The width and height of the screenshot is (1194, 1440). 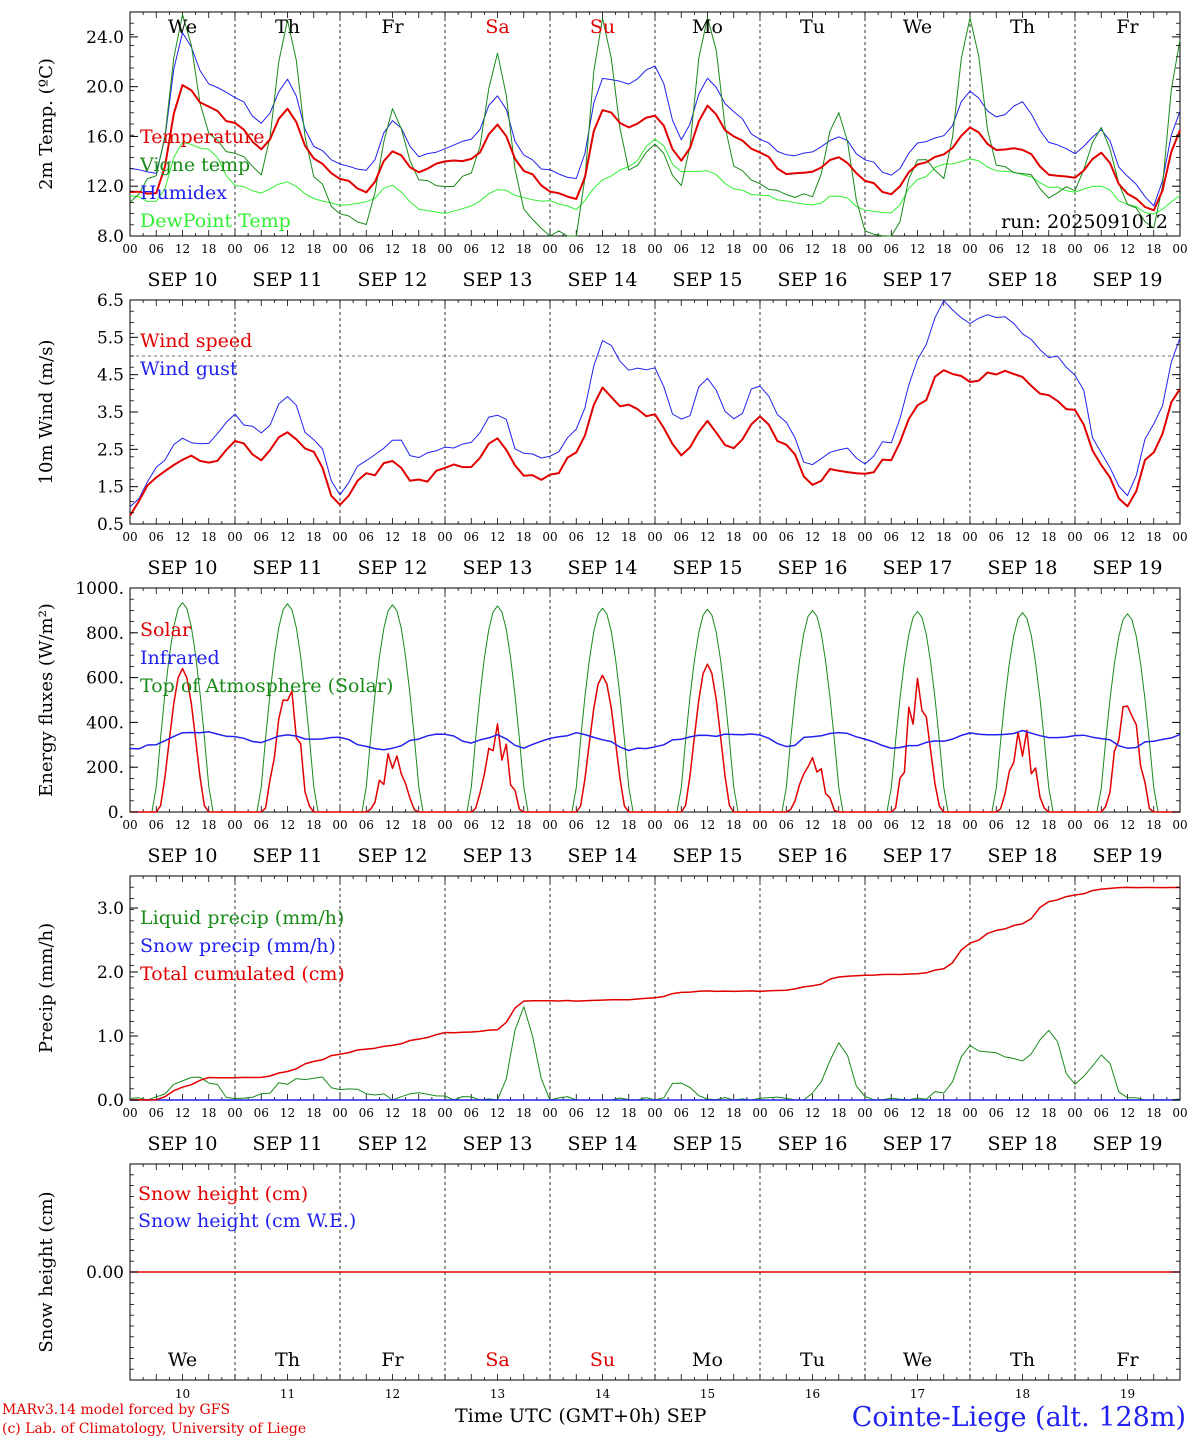 I want to click on legend-entry: Snow precip (mm/h), so click(x=238, y=946).